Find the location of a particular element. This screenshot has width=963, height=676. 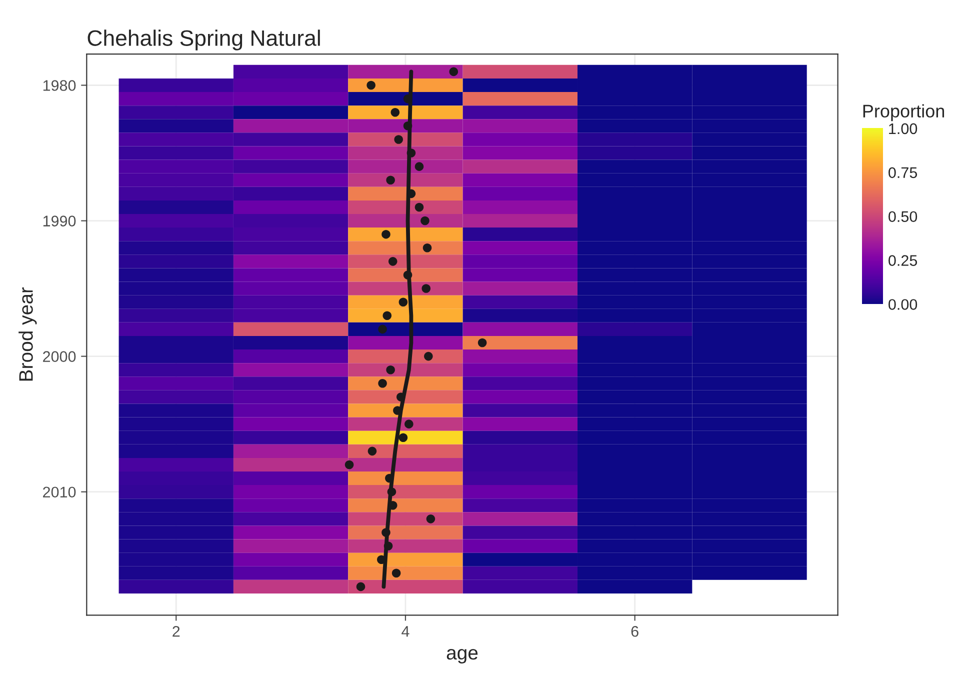

chart-title: Chehalis Spring Natural is located at coordinates (204, 40).